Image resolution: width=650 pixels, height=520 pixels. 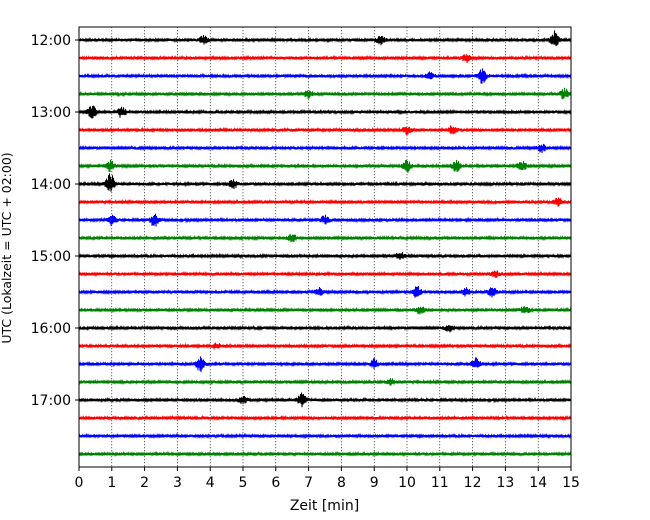 I want to click on x-tick-label: 10, so click(x=407, y=483).